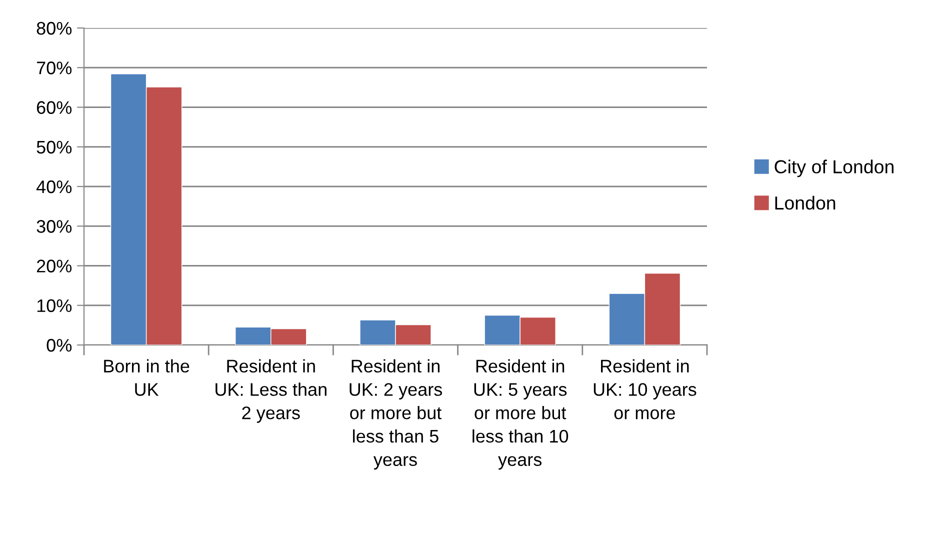 The width and height of the screenshot is (928, 550). What do you see at coordinates (645, 389) in the screenshot?
I see `x-tick-label: Resident in UK: 10 years or more` at bounding box center [645, 389].